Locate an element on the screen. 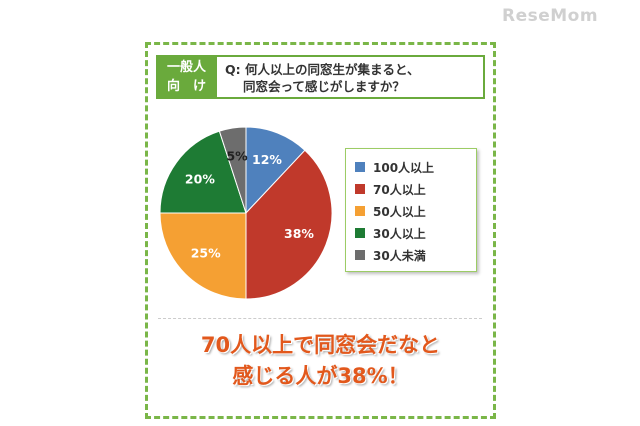  legend-item-3: 50人以上 is located at coordinates (415, 211).